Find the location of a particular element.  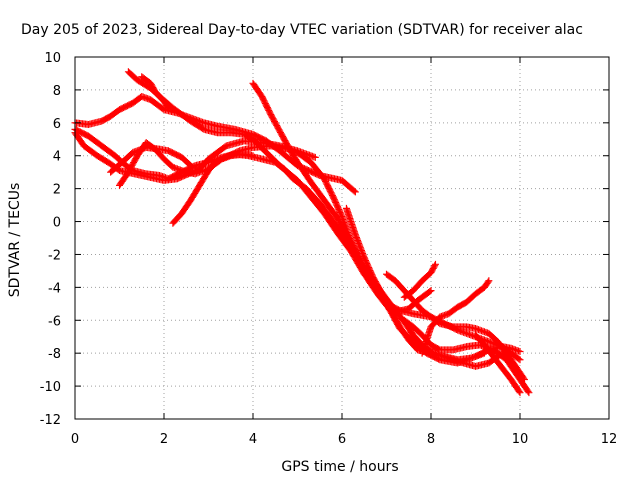

y-tick-label: -6 is located at coordinates (54, 321).